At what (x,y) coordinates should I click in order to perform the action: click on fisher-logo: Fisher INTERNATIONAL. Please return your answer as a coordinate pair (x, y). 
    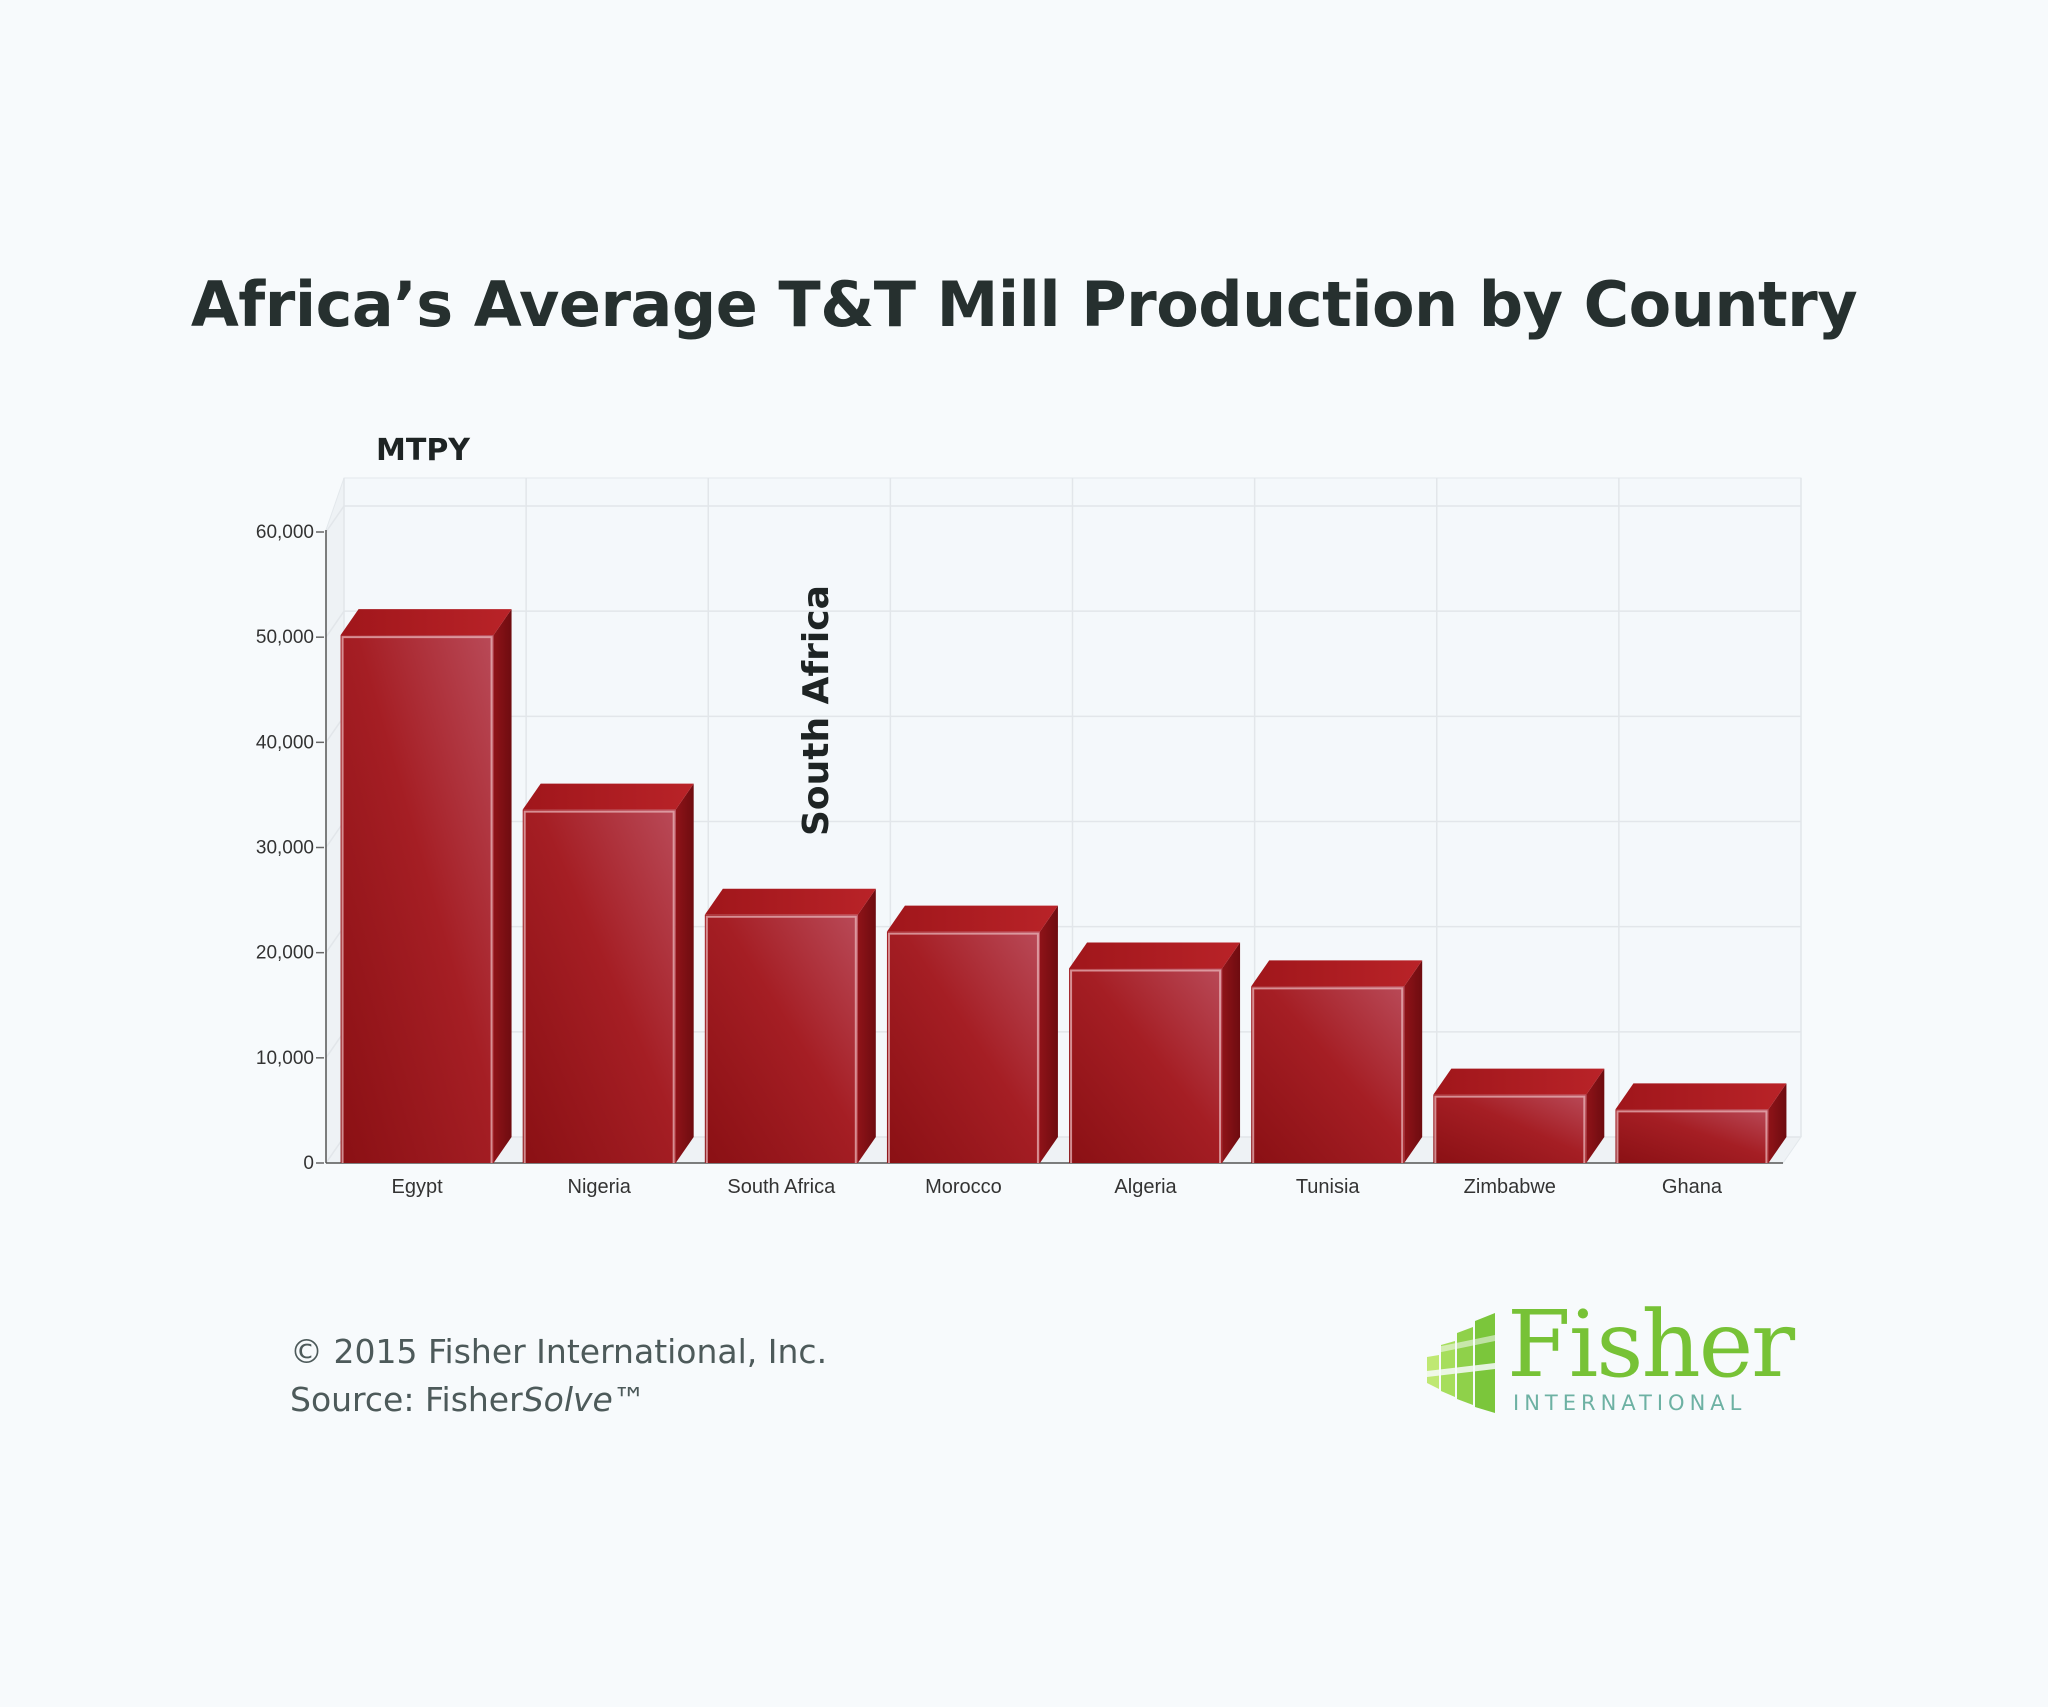
    Looking at the image, I should click on (1610, 1358).